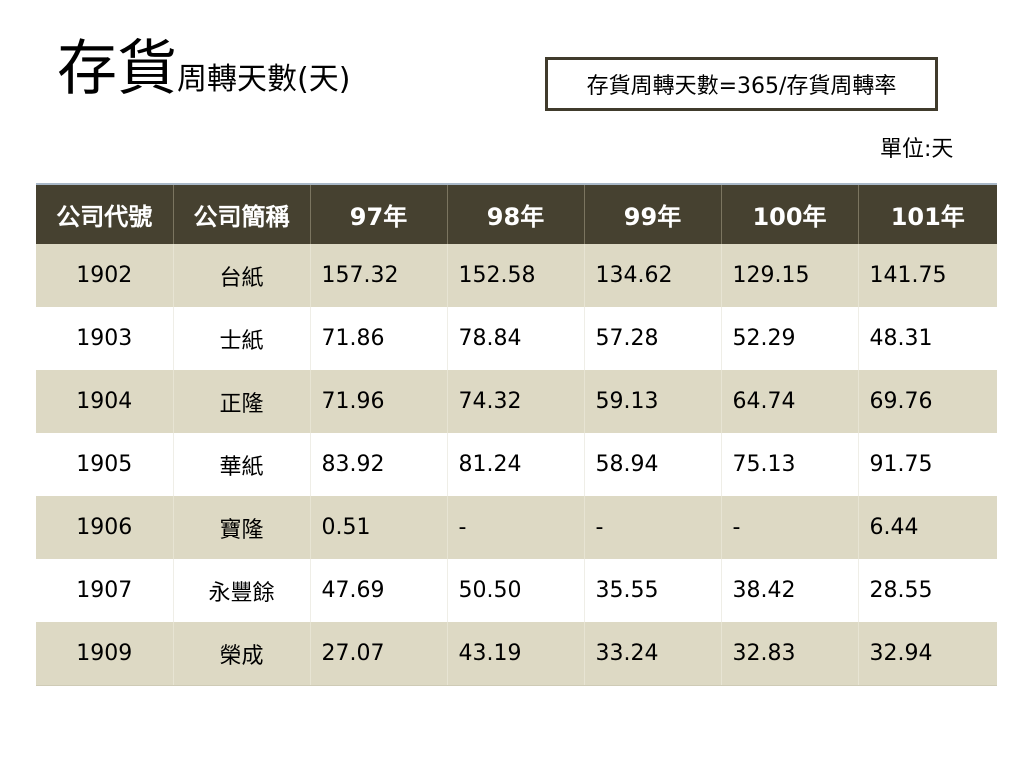 The width and height of the screenshot is (1024, 768). Describe the element at coordinates (105, 401) in the screenshot. I see `cell-company-code: 1904` at that location.